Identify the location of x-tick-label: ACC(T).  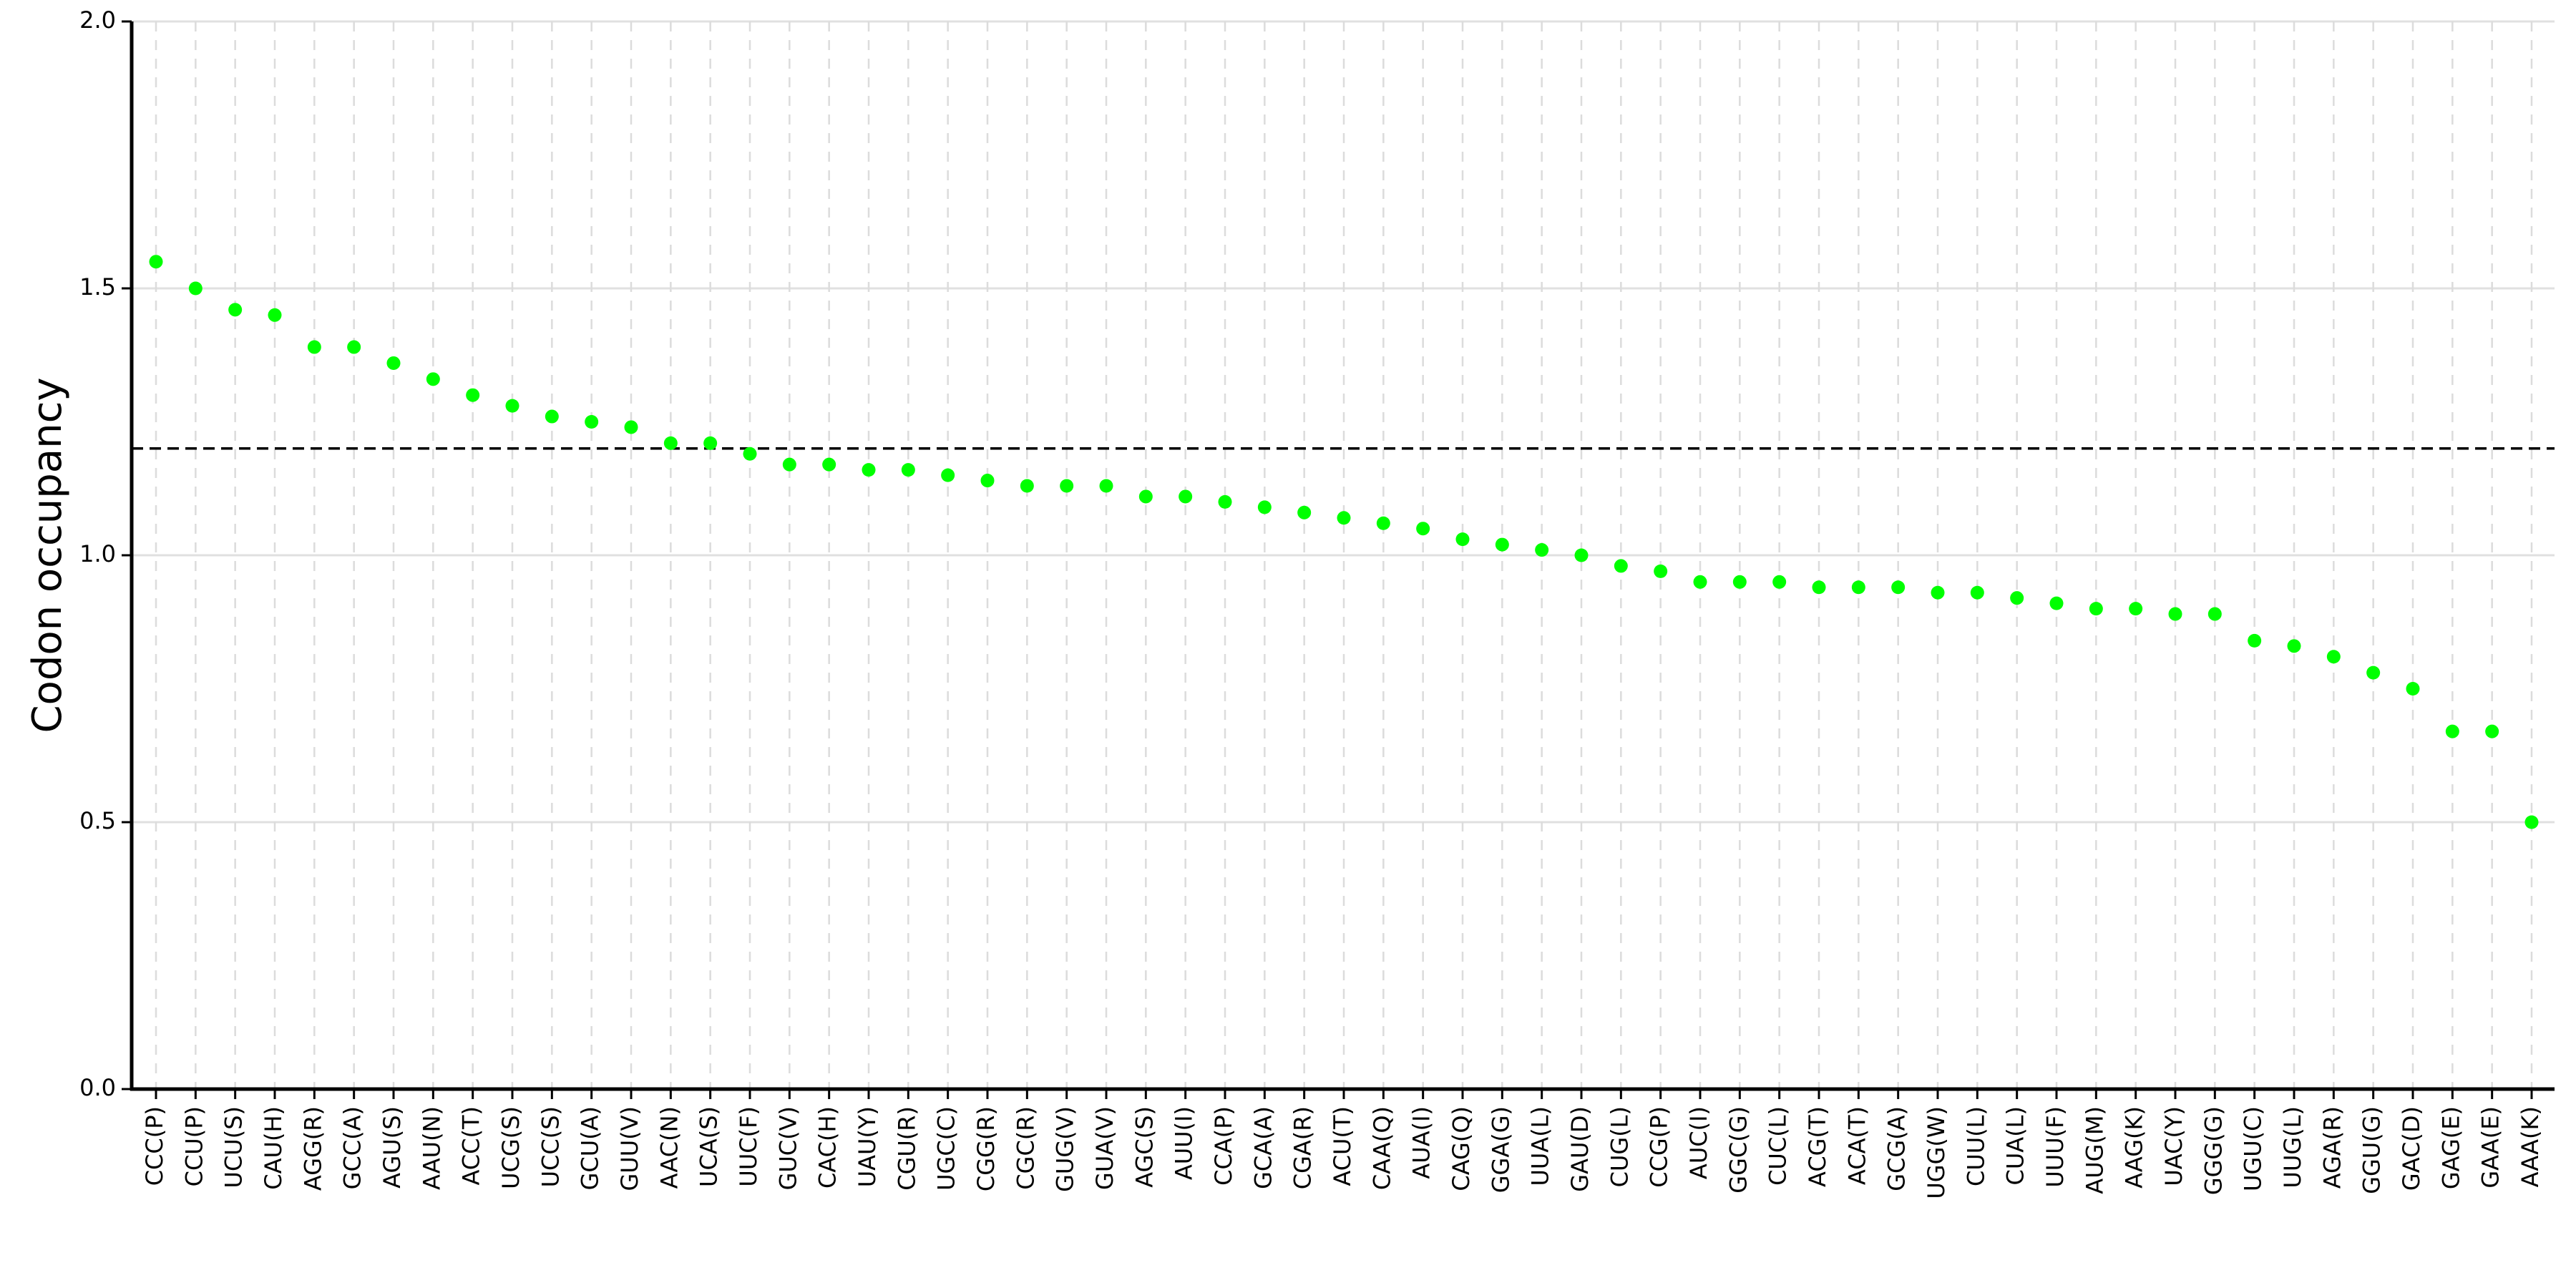
(471, 1146).